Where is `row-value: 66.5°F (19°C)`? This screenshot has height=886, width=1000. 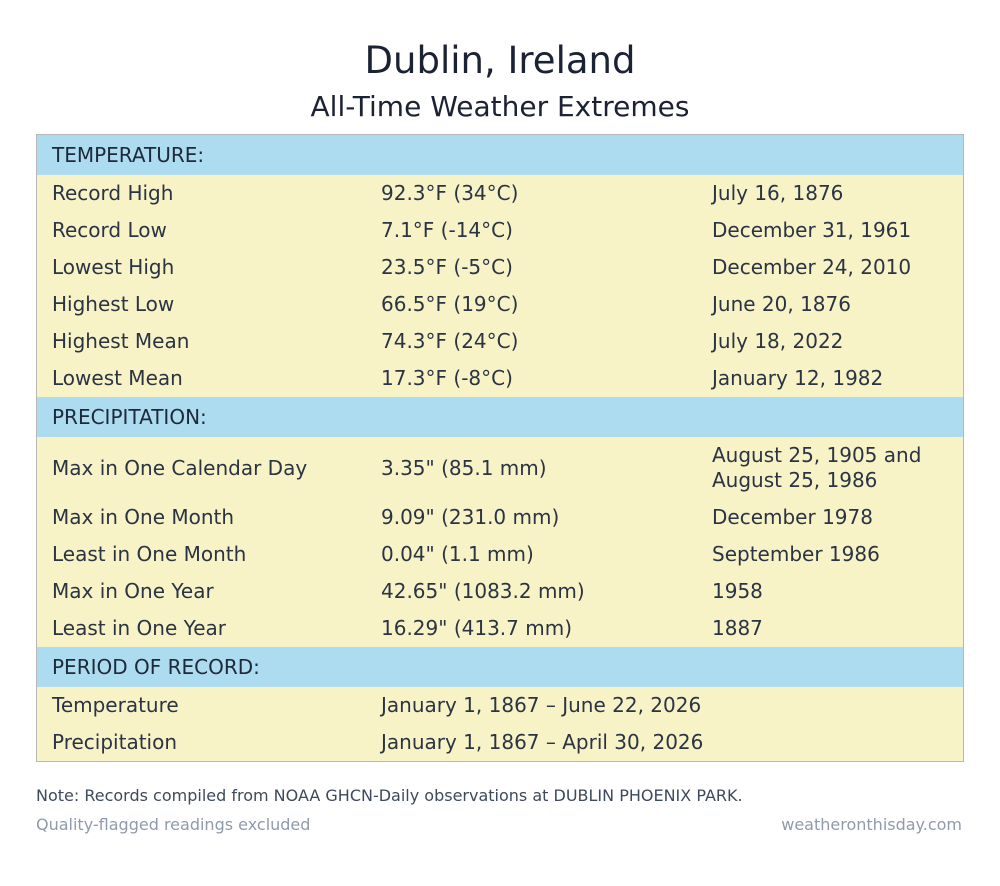 row-value: 66.5°F (19°C) is located at coordinates (450, 304).